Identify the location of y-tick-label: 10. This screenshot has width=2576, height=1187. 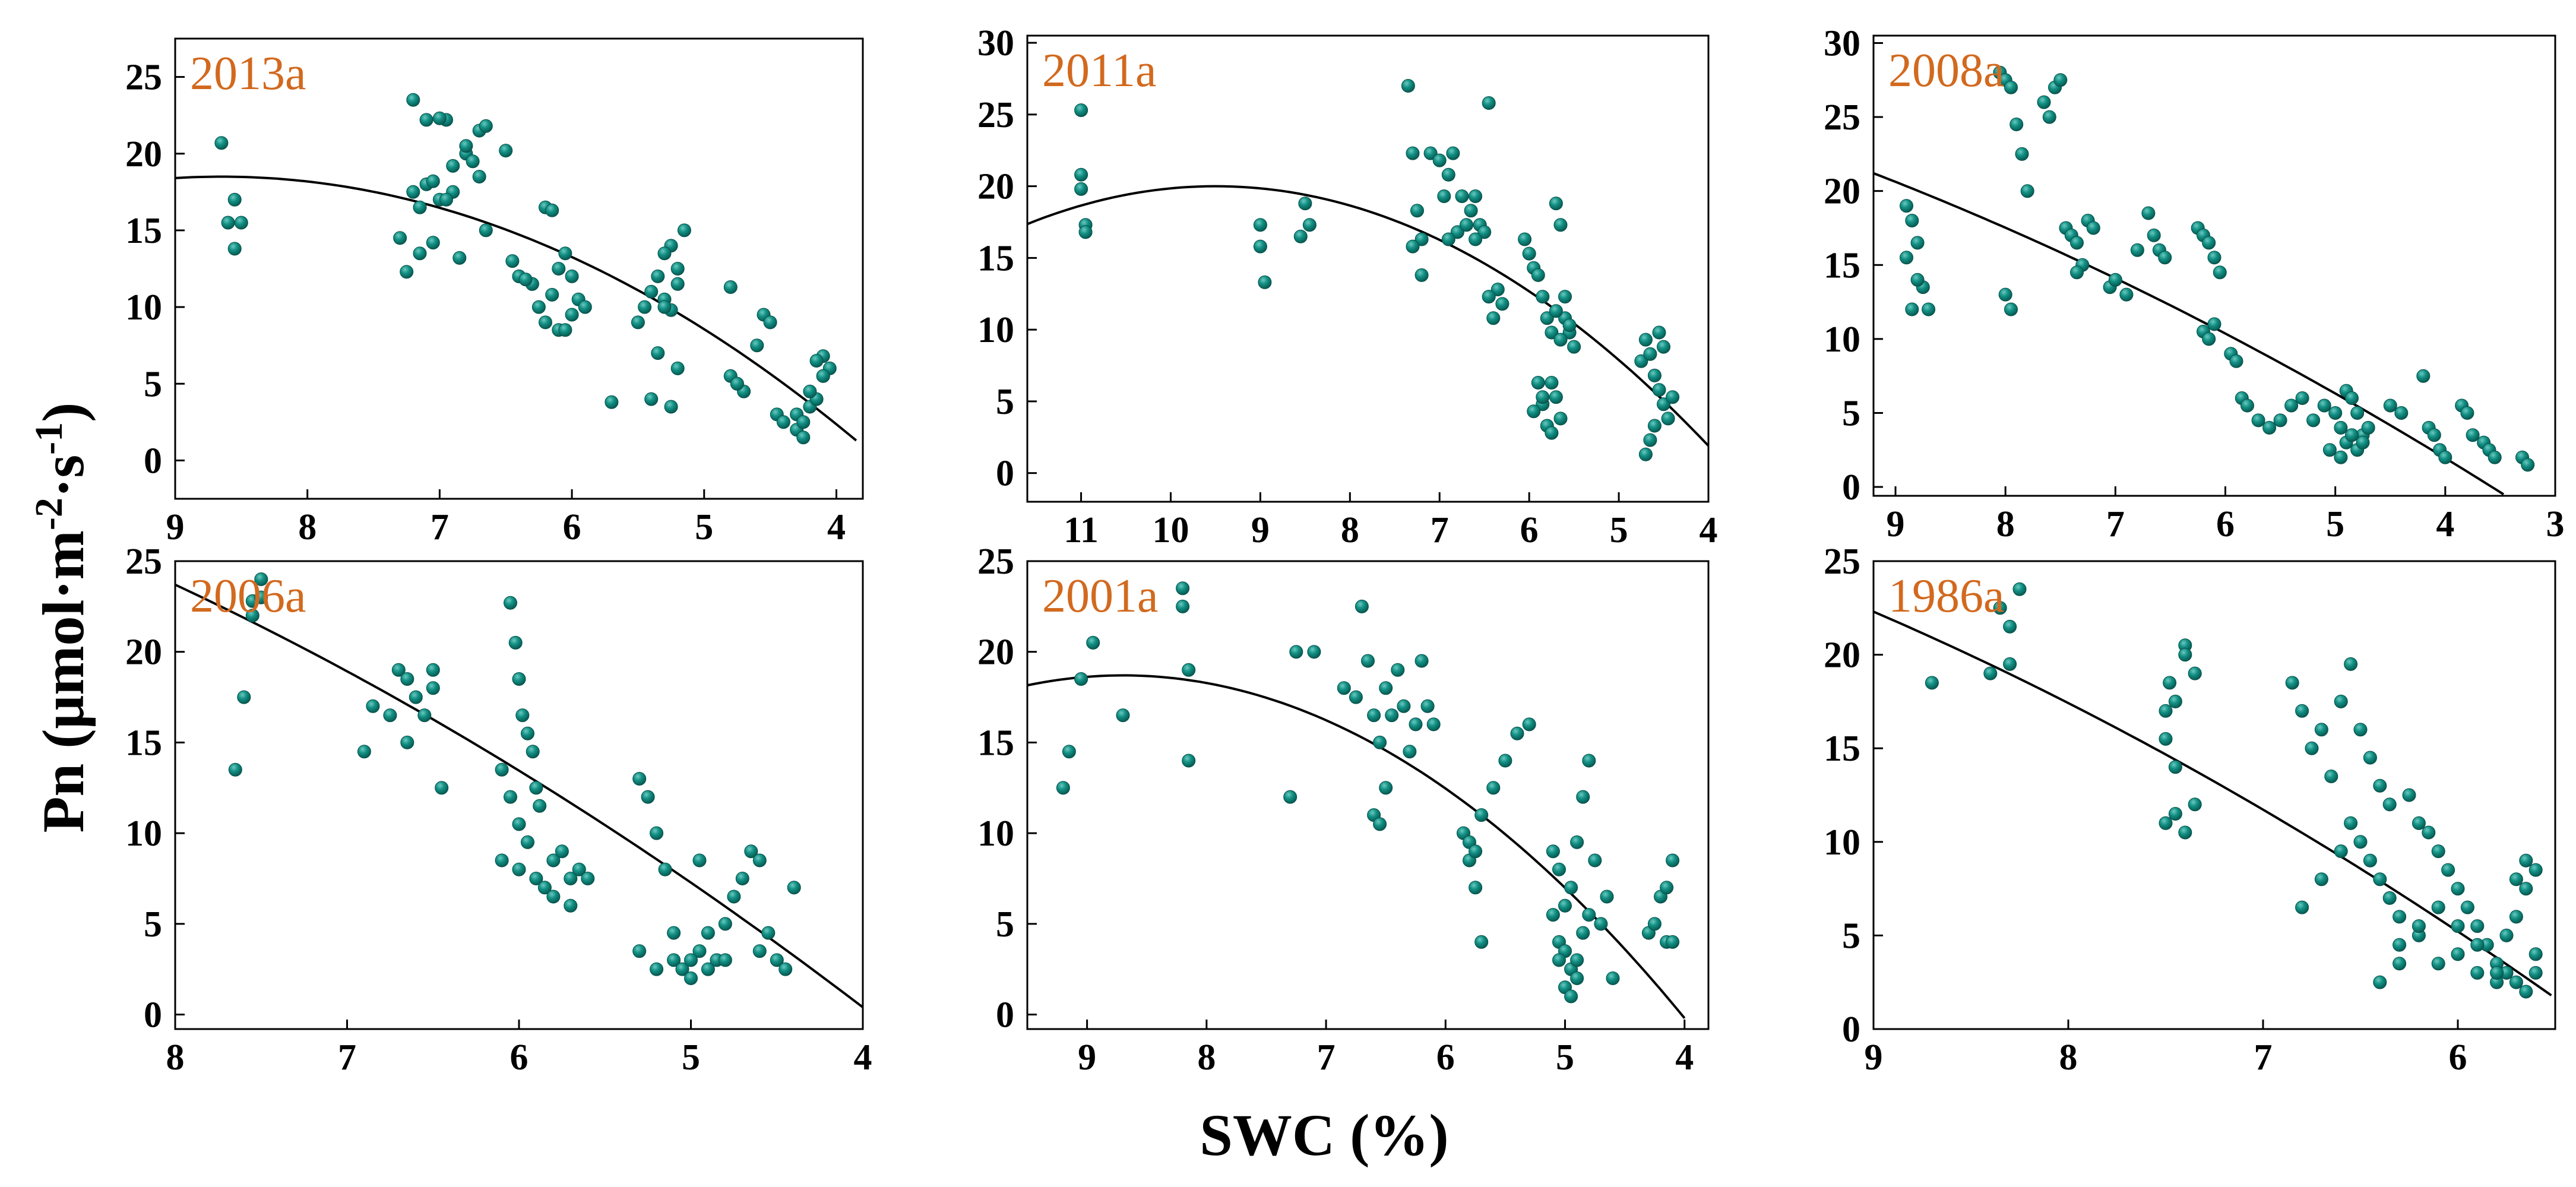
(143, 307).